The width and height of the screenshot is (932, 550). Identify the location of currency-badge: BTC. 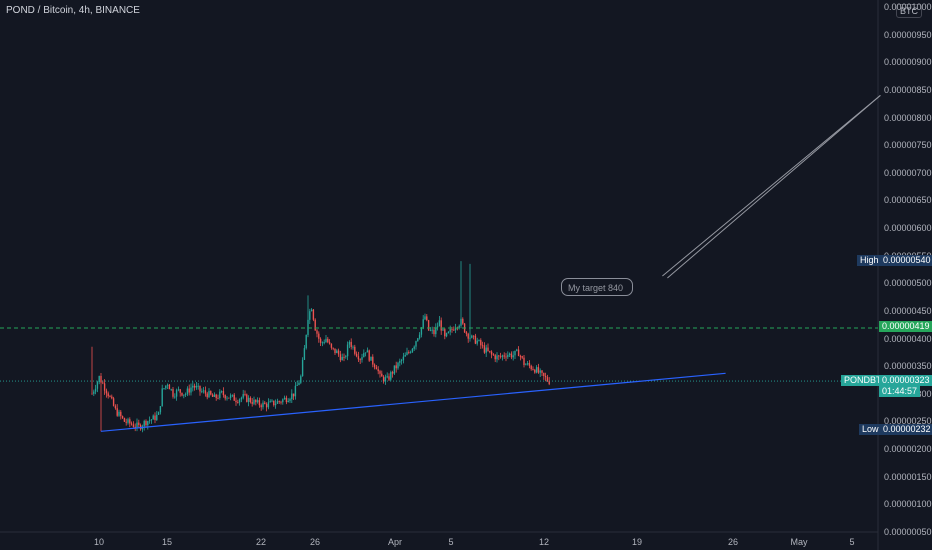
(909, 11).